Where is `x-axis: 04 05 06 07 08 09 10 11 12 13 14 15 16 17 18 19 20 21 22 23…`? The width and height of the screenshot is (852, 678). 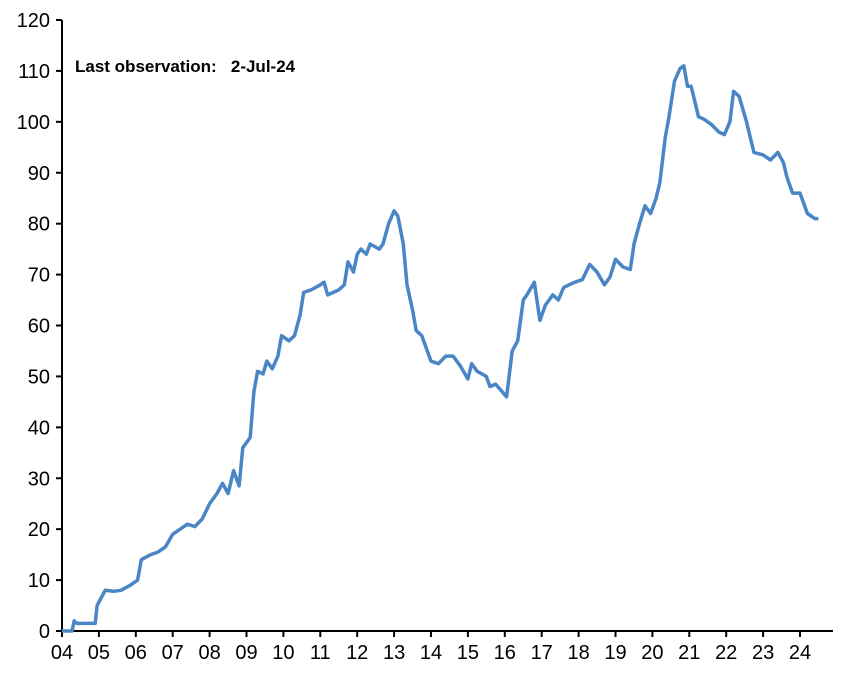 x-axis: 04 05 06 07 08 09 10 11 12 13 14 15 16 17 18 19 20 21 22 23… is located at coordinates (442, 647).